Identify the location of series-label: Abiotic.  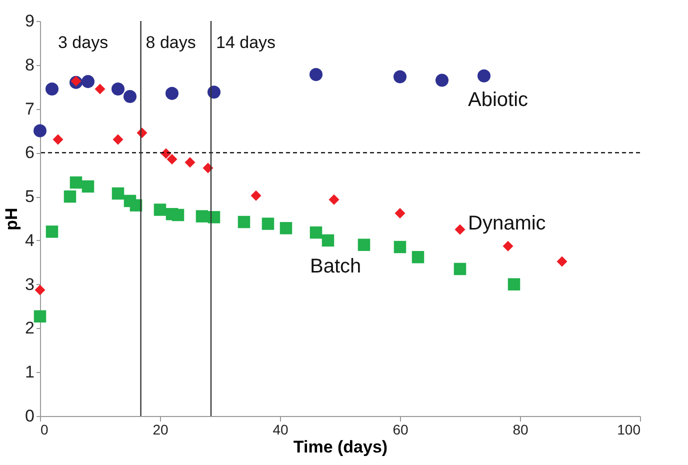
(498, 99).